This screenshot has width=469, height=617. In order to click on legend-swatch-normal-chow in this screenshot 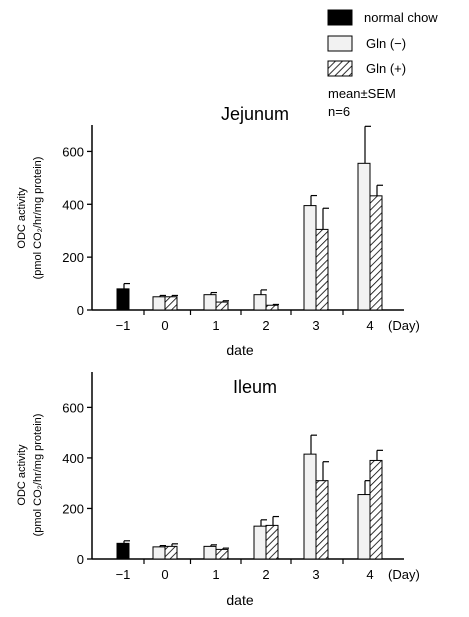, I will do `click(340, 17)`.